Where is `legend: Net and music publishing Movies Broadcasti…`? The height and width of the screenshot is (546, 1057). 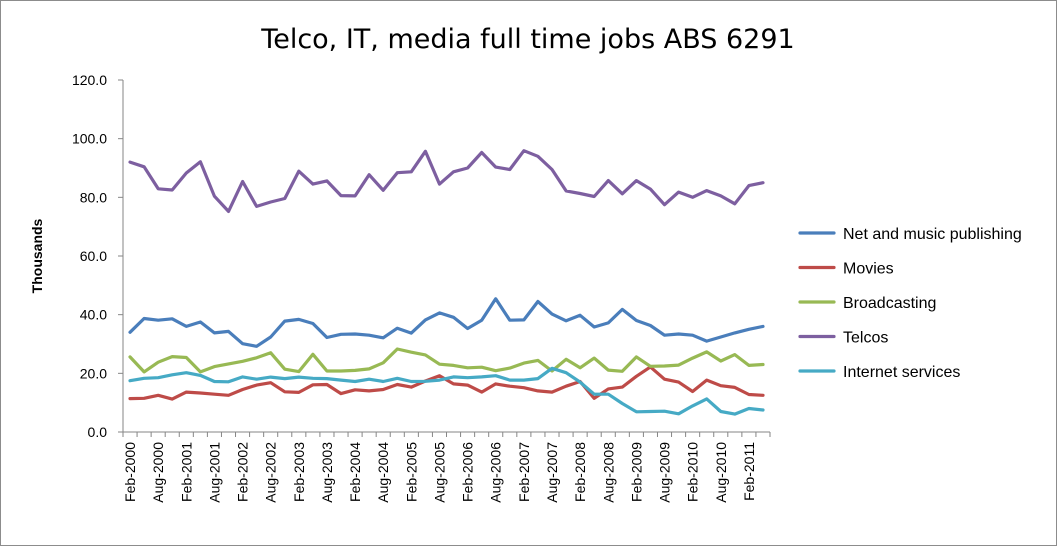 legend: Net and music publishing Movies Broadcasti… is located at coordinates (910, 303).